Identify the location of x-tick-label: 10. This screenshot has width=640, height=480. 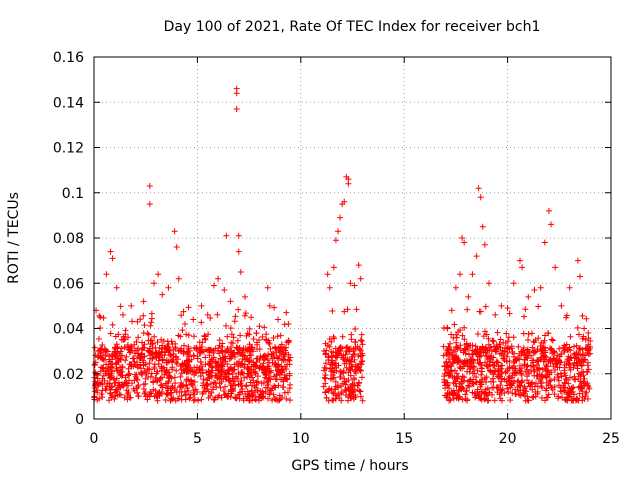
(301, 439).